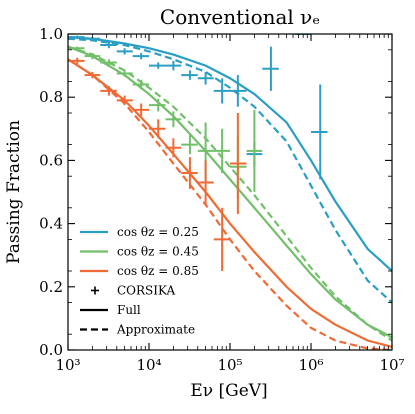  I want to click on x-axis-label: Eν [GeV], so click(228, 391).